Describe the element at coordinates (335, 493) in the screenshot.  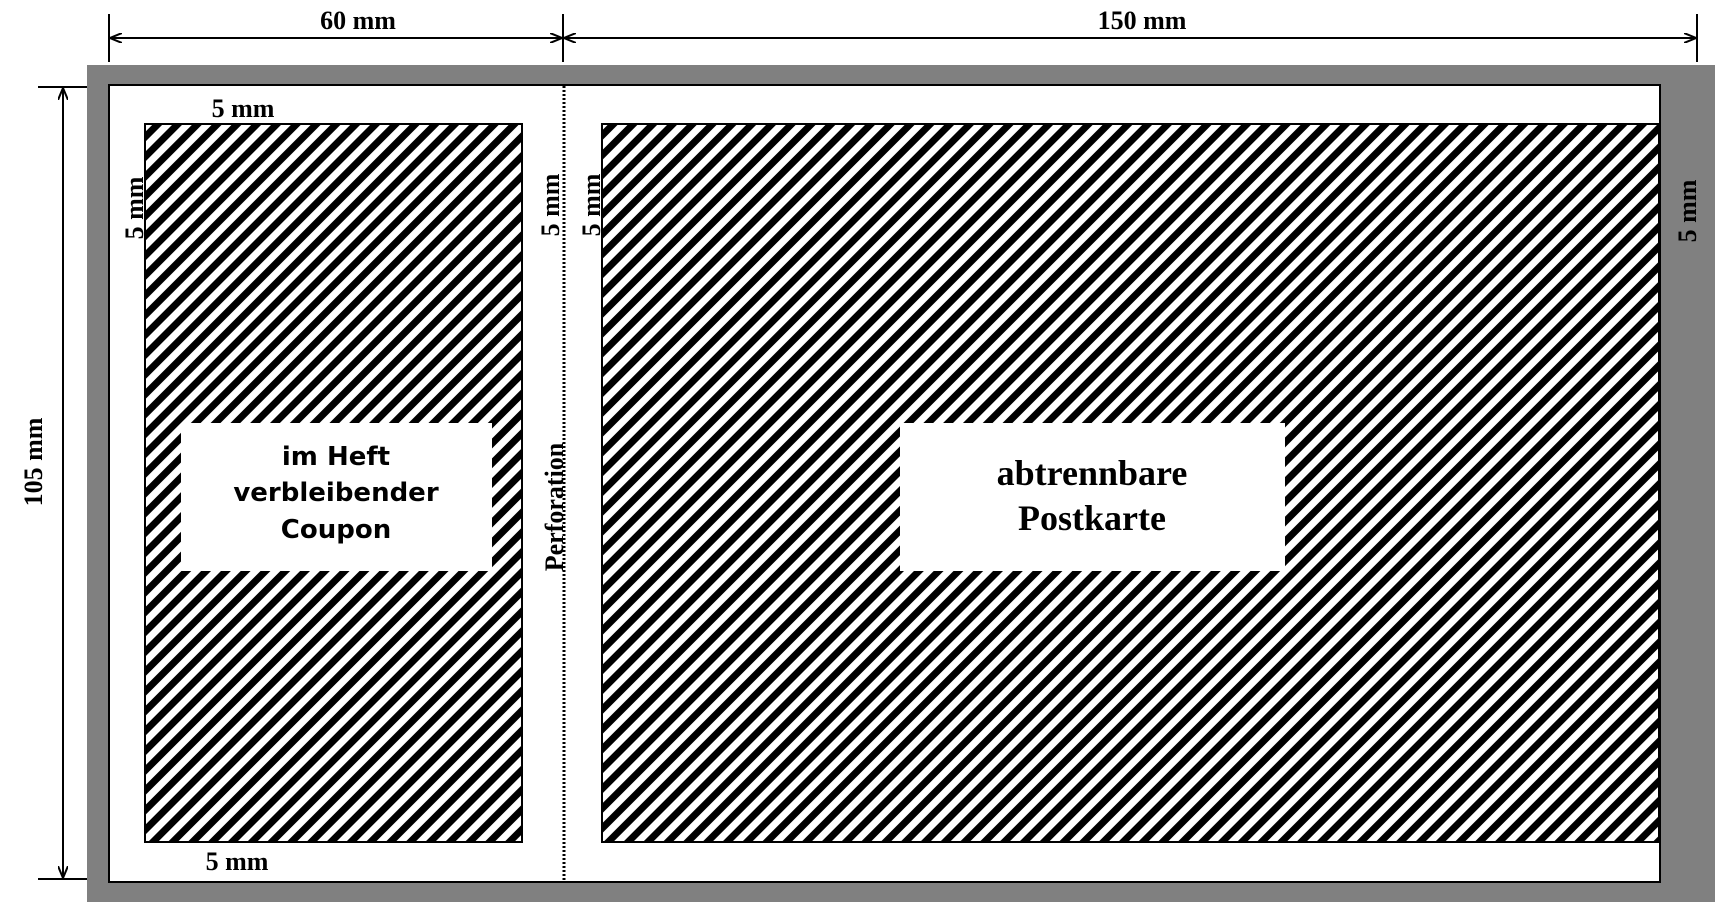
I see `coupon-label-line2: verbleibender` at that location.